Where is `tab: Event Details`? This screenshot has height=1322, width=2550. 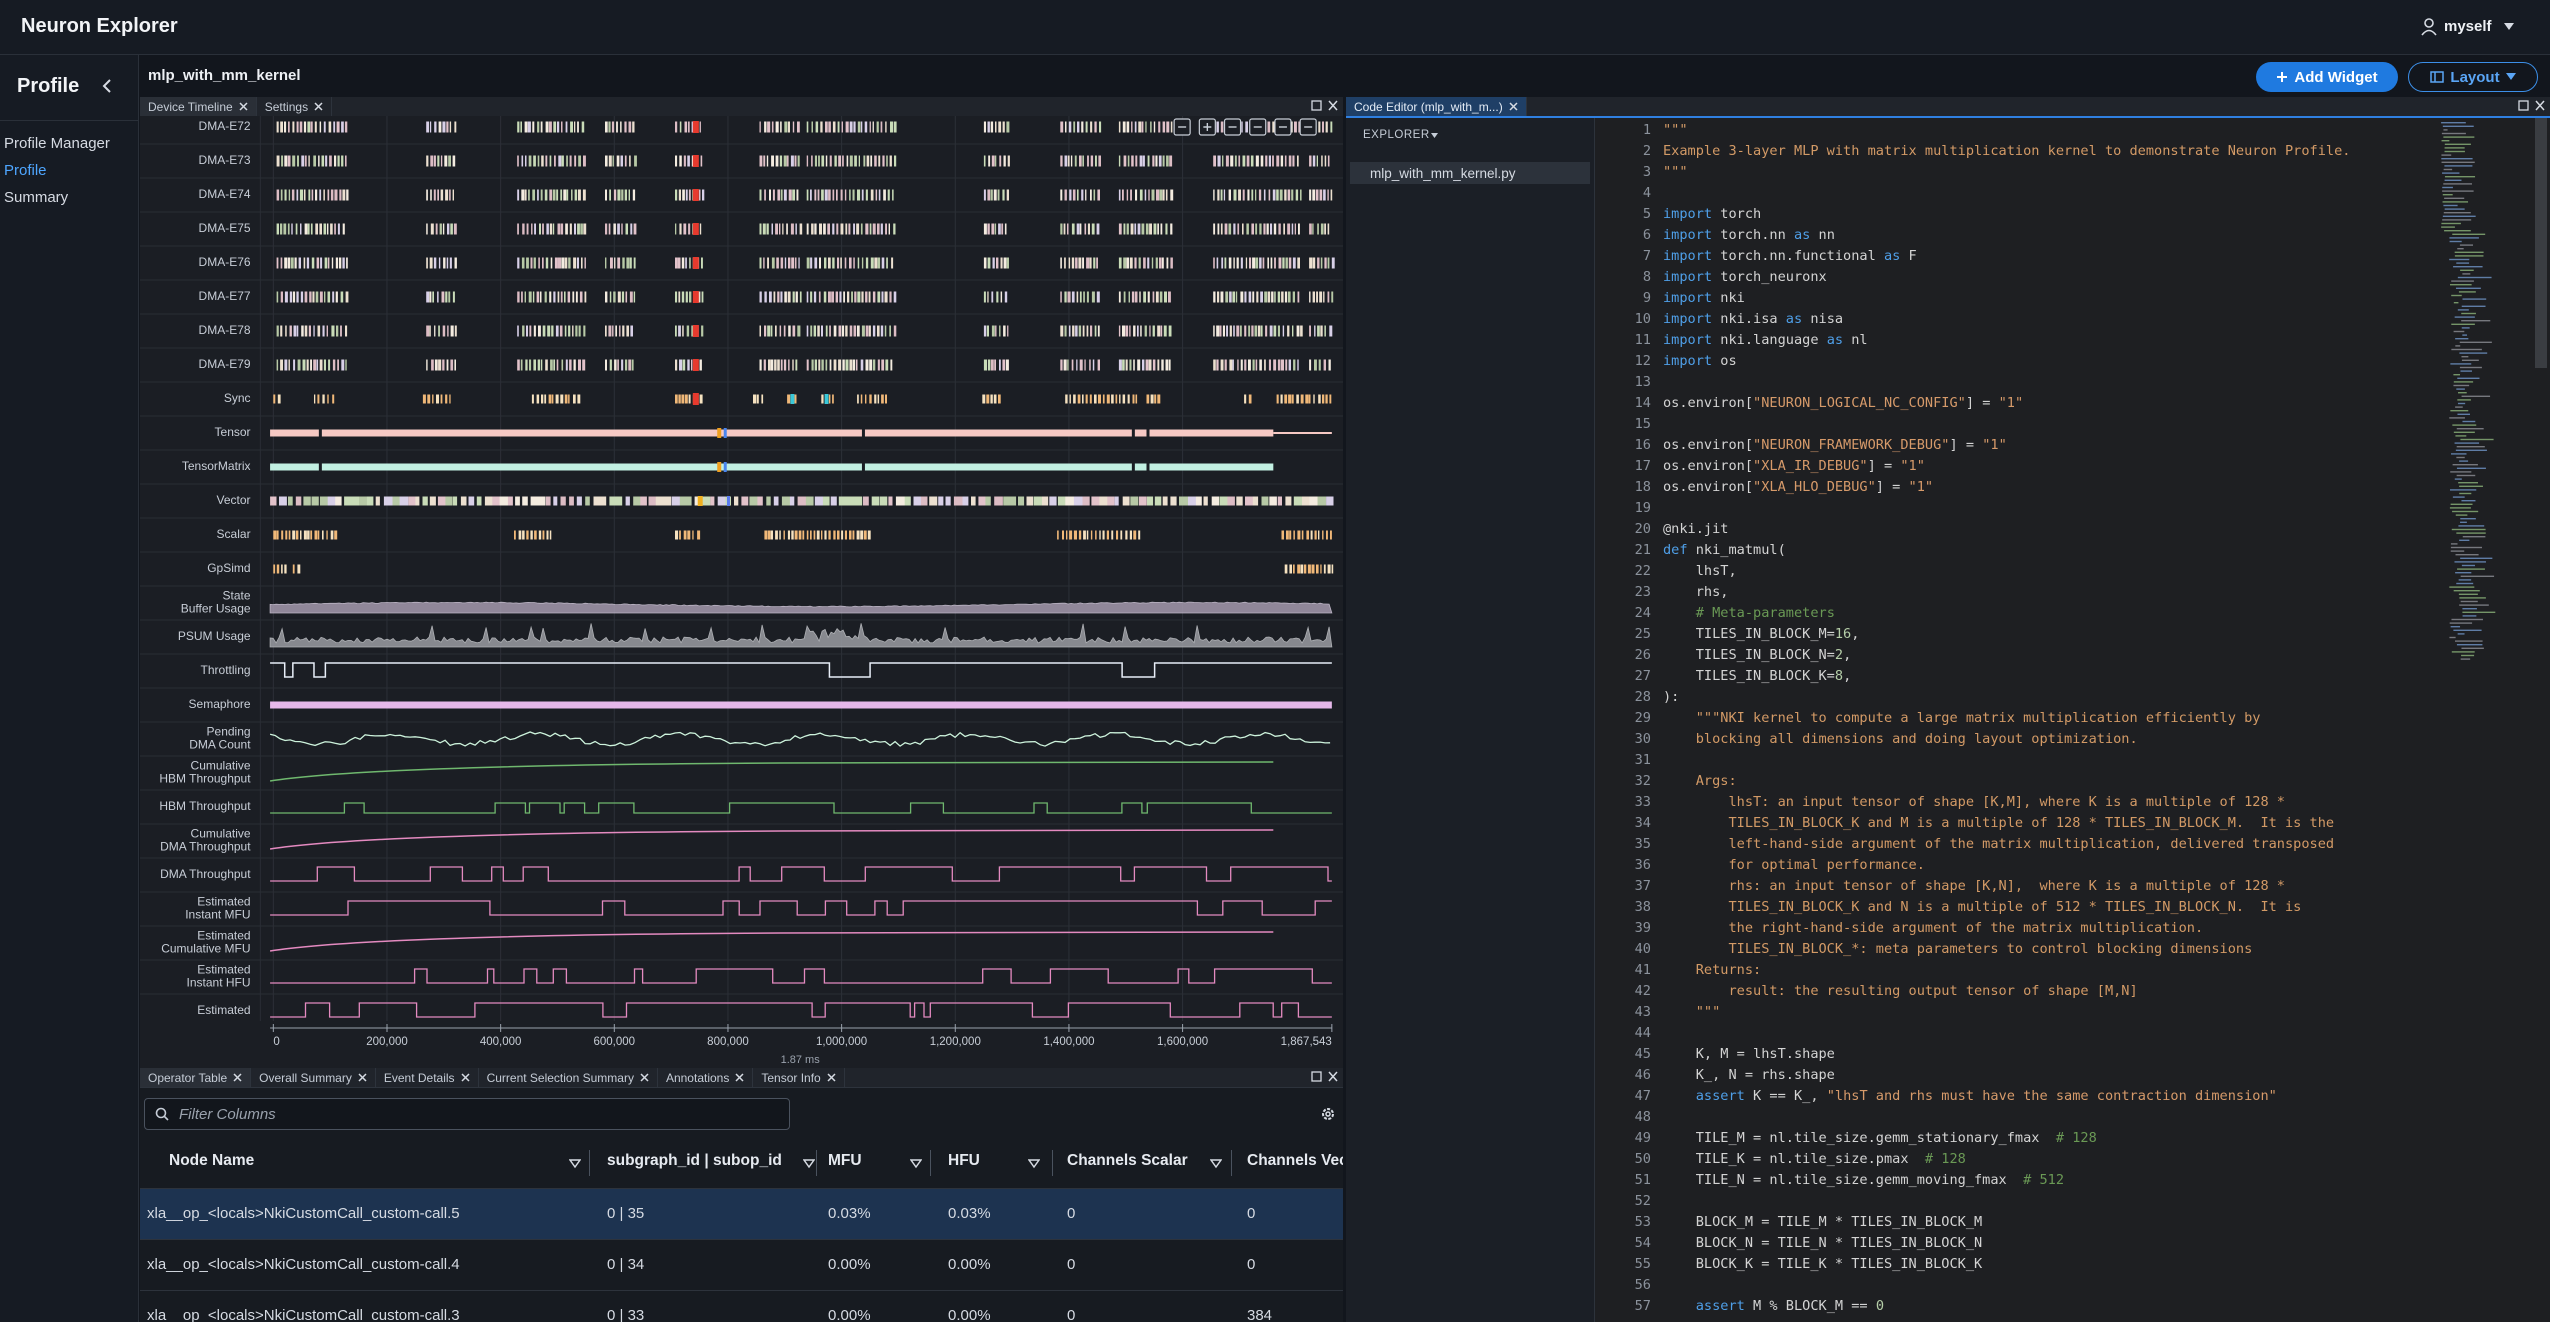
tab: Event Details is located at coordinates (427, 1077).